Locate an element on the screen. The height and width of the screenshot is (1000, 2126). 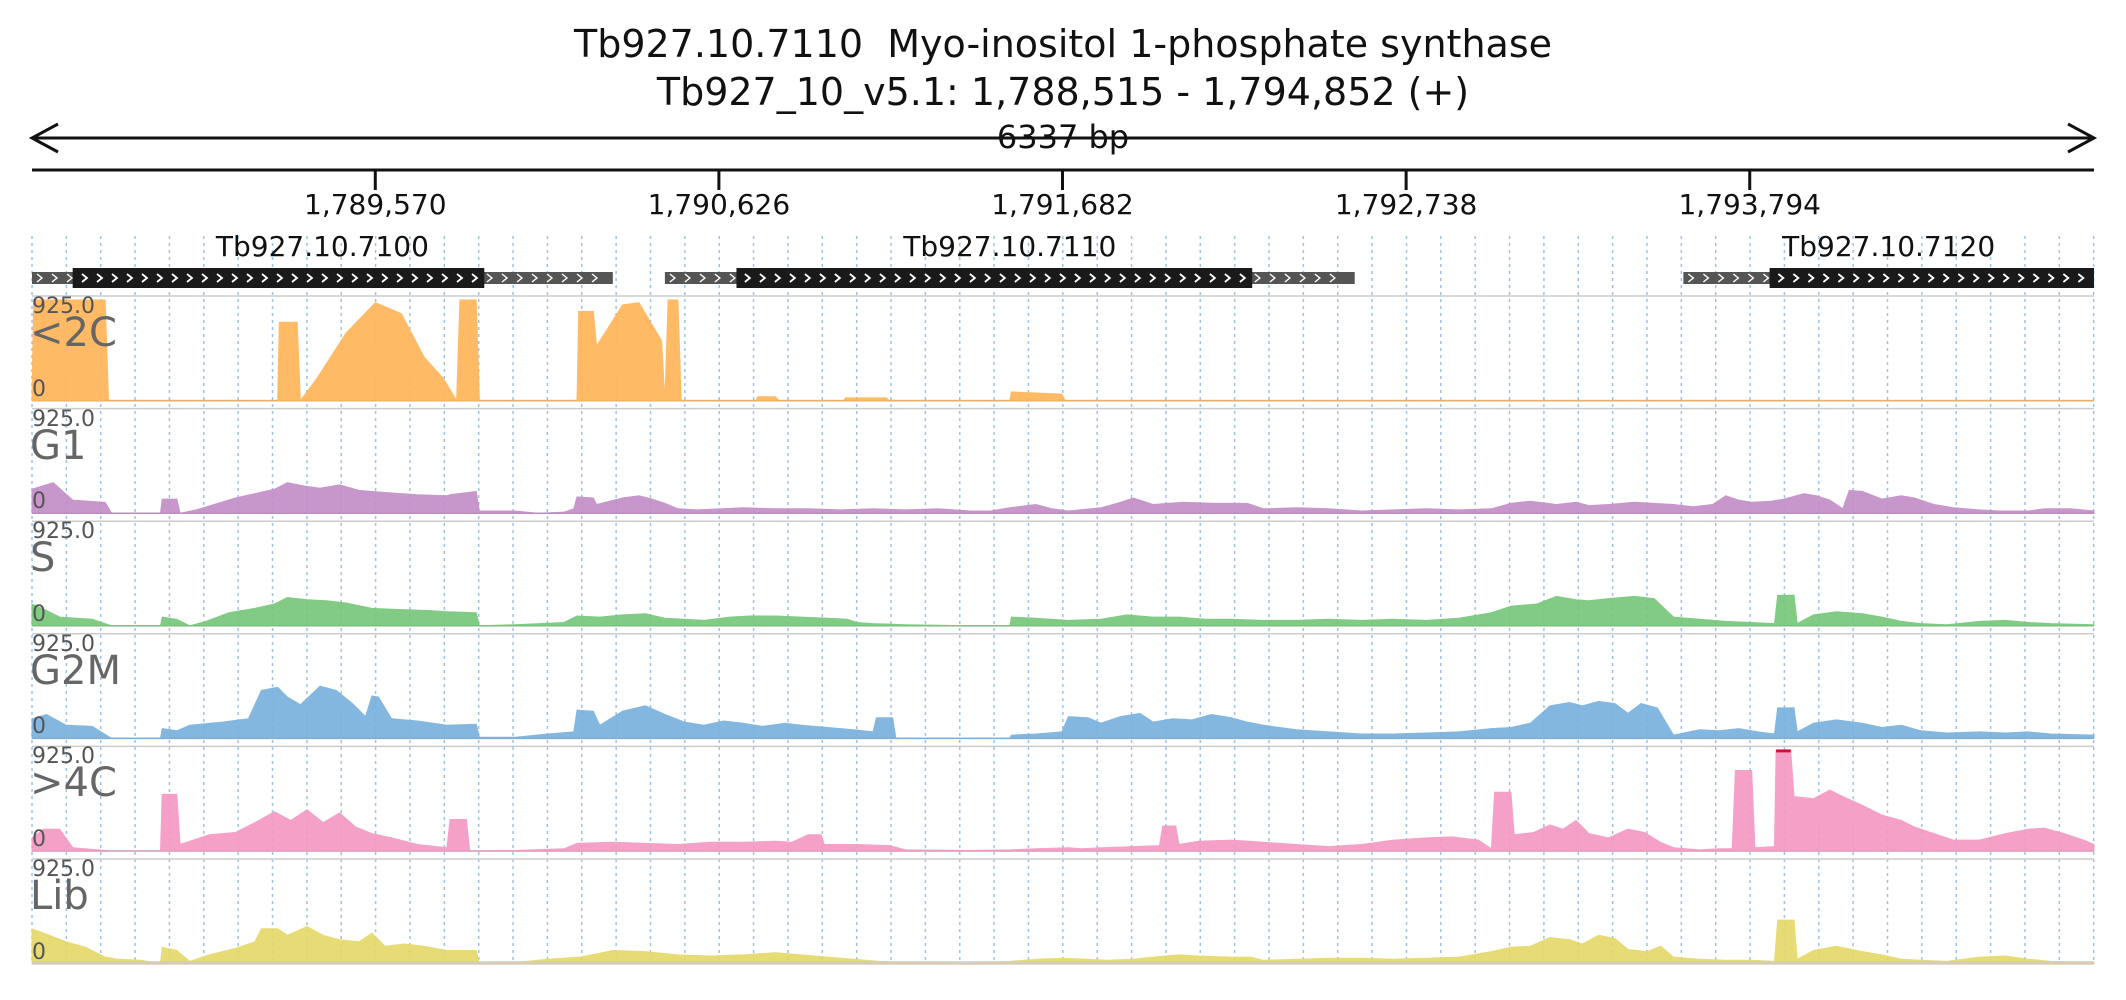
saturation-marker is located at coordinates (1783, 751).